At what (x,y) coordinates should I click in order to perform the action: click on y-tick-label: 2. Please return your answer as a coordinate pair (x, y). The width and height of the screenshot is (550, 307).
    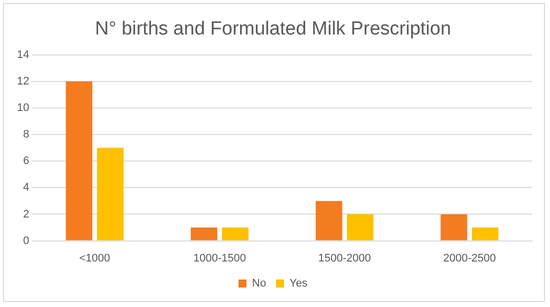
    Looking at the image, I should click on (26, 214).